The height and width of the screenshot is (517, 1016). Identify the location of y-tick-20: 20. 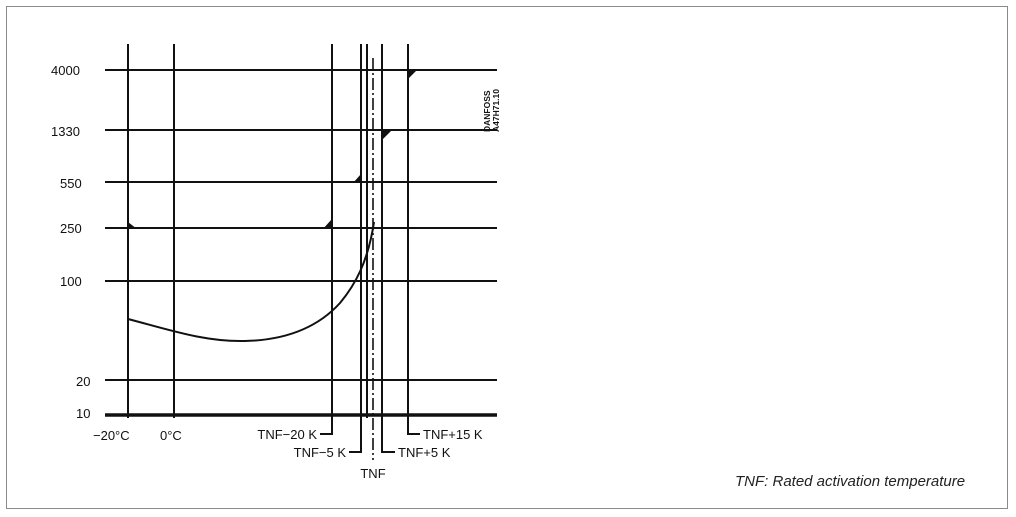
(83, 381).